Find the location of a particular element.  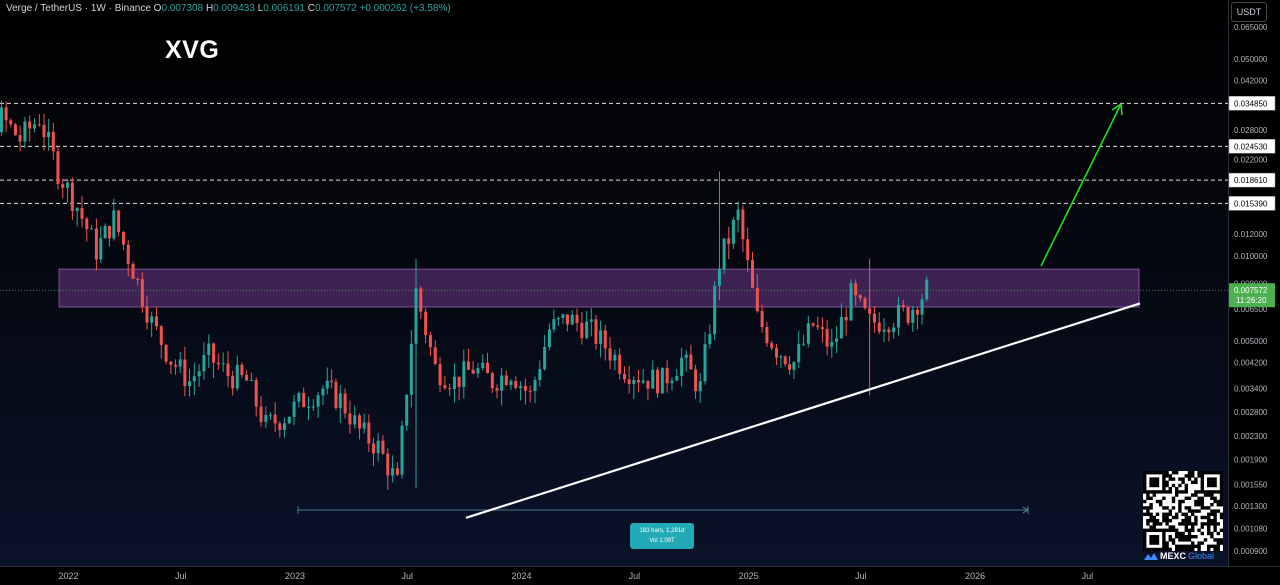

open-value: 0.007308 is located at coordinates (182, 8).